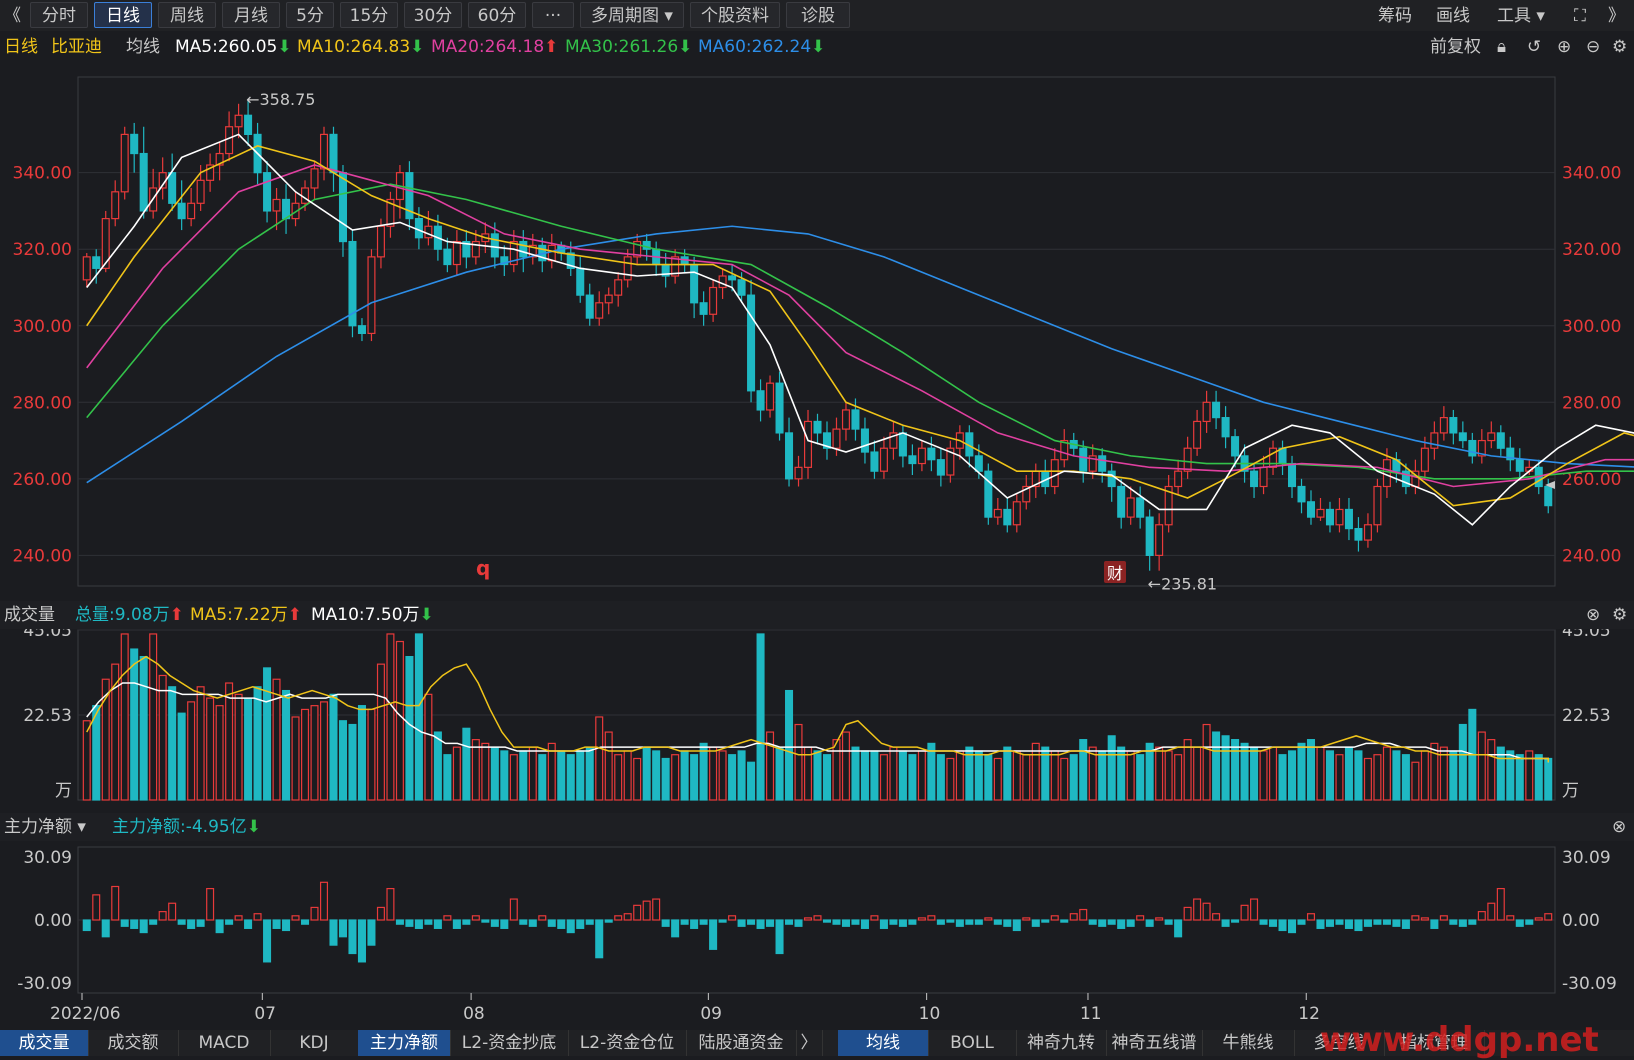 This screenshot has width=1634, height=1060. Describe the element at coordinates (433, 15) in the screenshot. I see `period-tab-6: 30分` at that location.